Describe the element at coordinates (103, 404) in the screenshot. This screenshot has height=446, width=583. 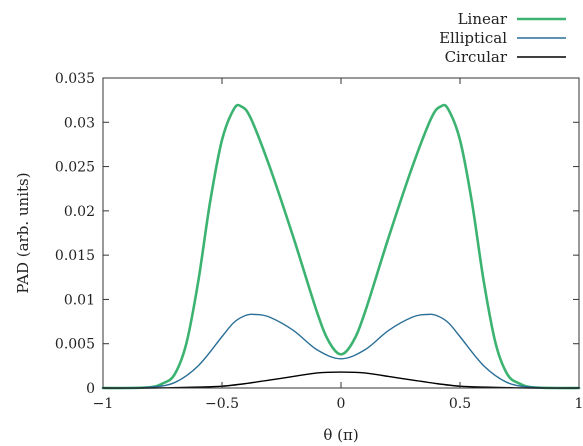
I see `x-tick-label: −1` at that location.